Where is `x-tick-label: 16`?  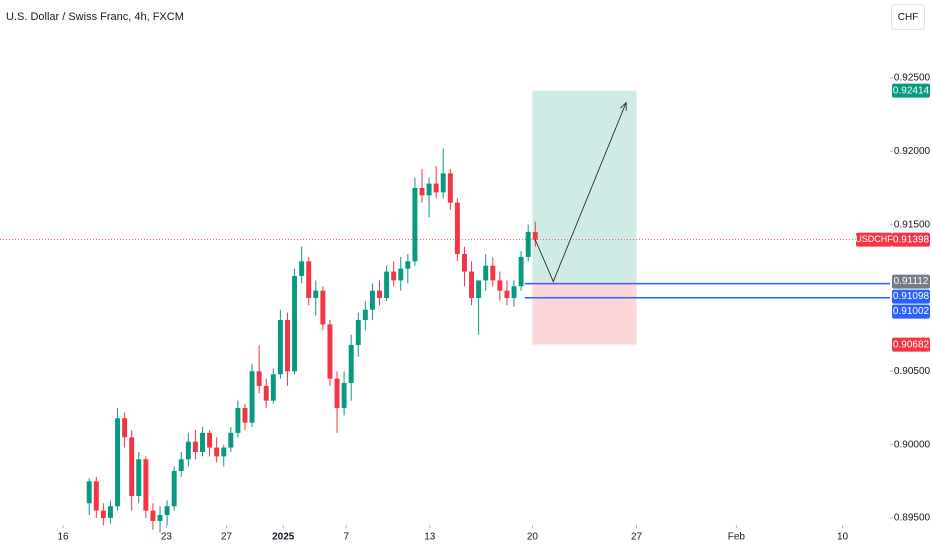
x-tick-label: 16 is located at coordinates (63, 537).